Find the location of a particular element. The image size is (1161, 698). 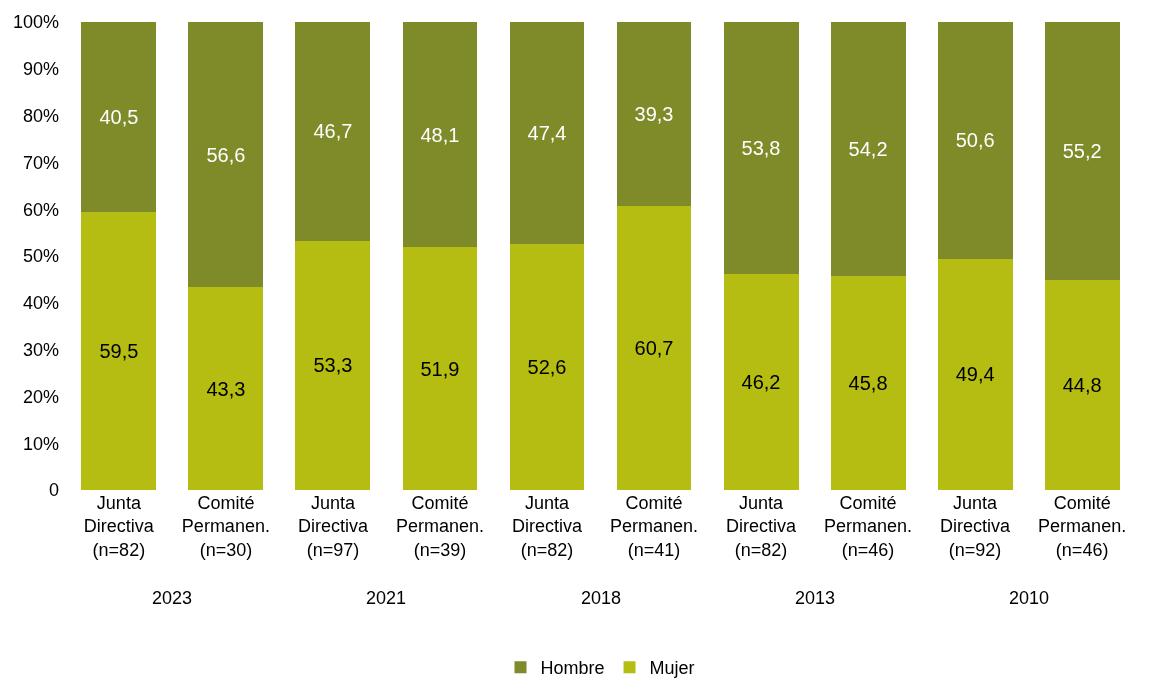

data-label: 48,1 is located at coordinates (440, 134).